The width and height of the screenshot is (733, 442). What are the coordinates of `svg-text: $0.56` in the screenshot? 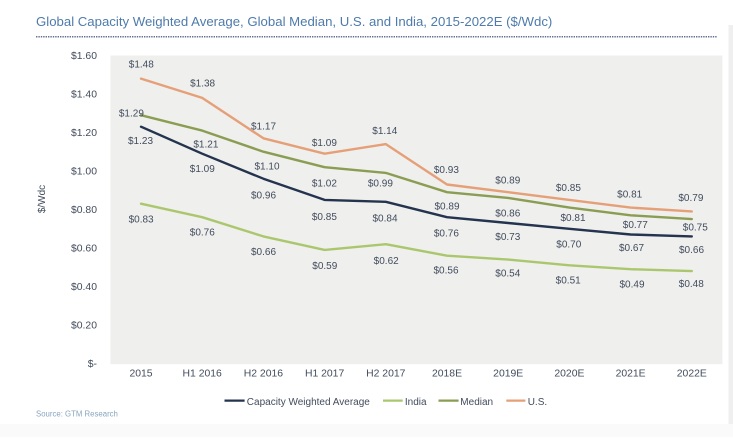 It's located at (445, 271).